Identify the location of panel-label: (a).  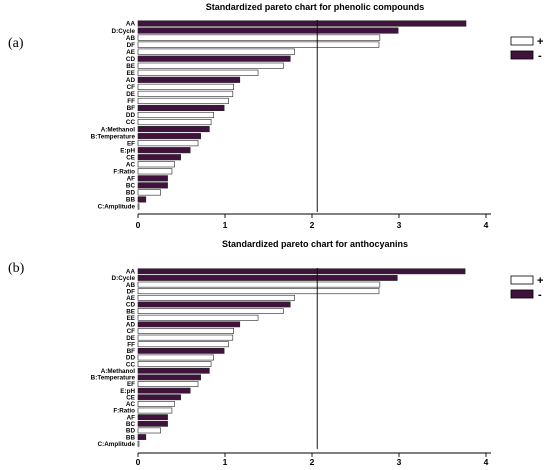
(16, 43).